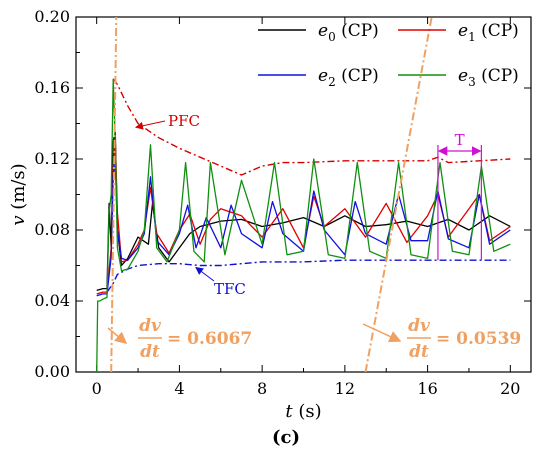 The image size is (550, 461). Describe the element at coordinates (262, 388) in the screenshot. I see `x-tick-label: 8` at that location.